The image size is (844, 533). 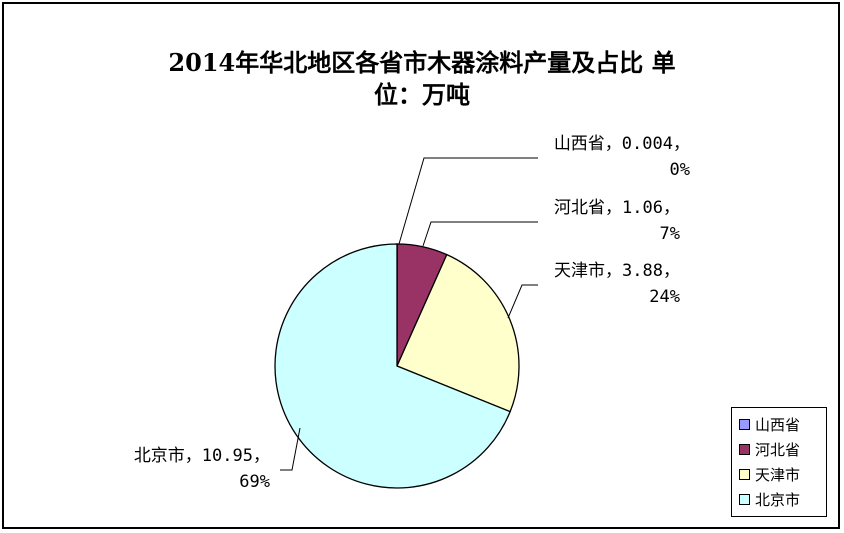 What do you see at coordinates (480, 234) in the screenshot?
I see `leader-line-hebei` at bounding box center [480, 234].